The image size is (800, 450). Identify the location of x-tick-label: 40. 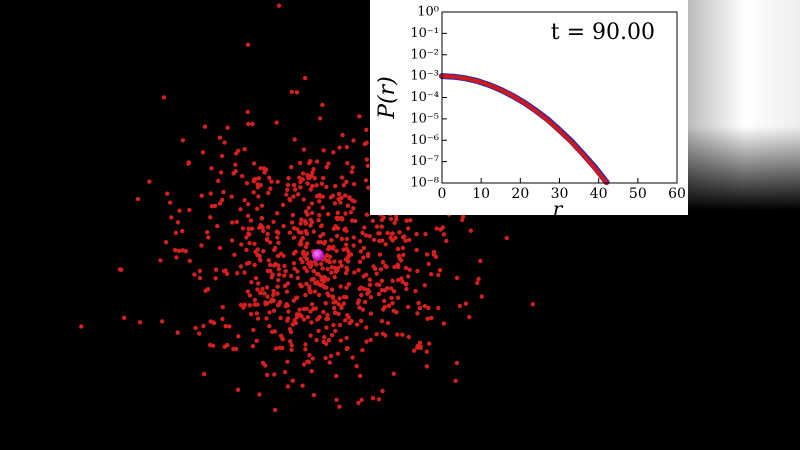
(599, 194).